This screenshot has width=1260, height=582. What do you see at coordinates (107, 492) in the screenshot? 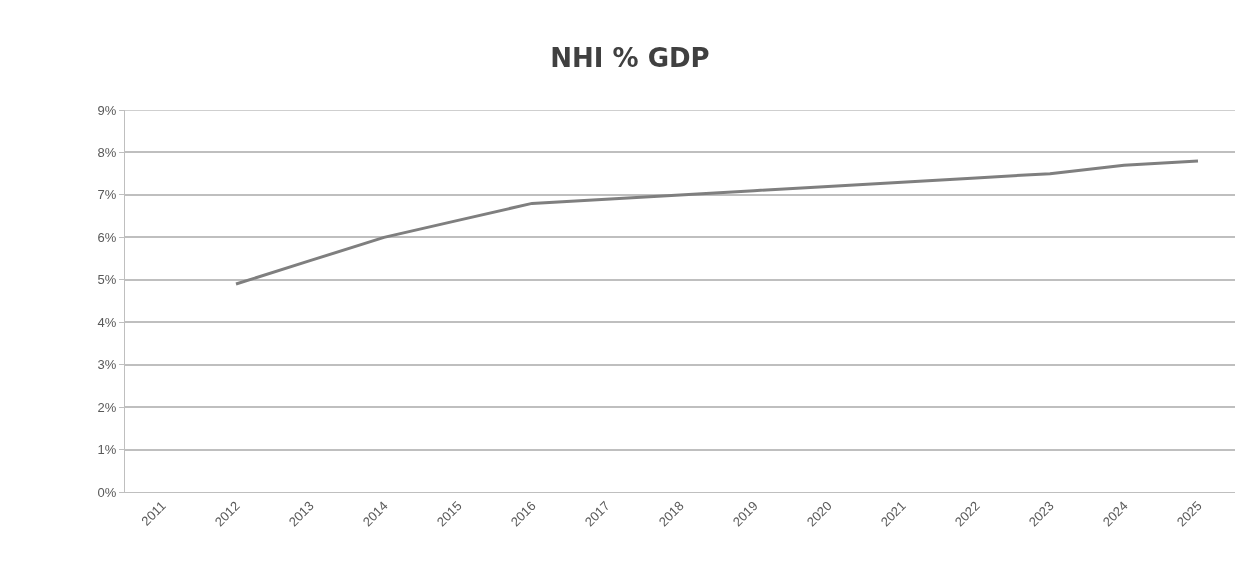
I see `y-tick-label: 0%` at bounding box center [107, 492].